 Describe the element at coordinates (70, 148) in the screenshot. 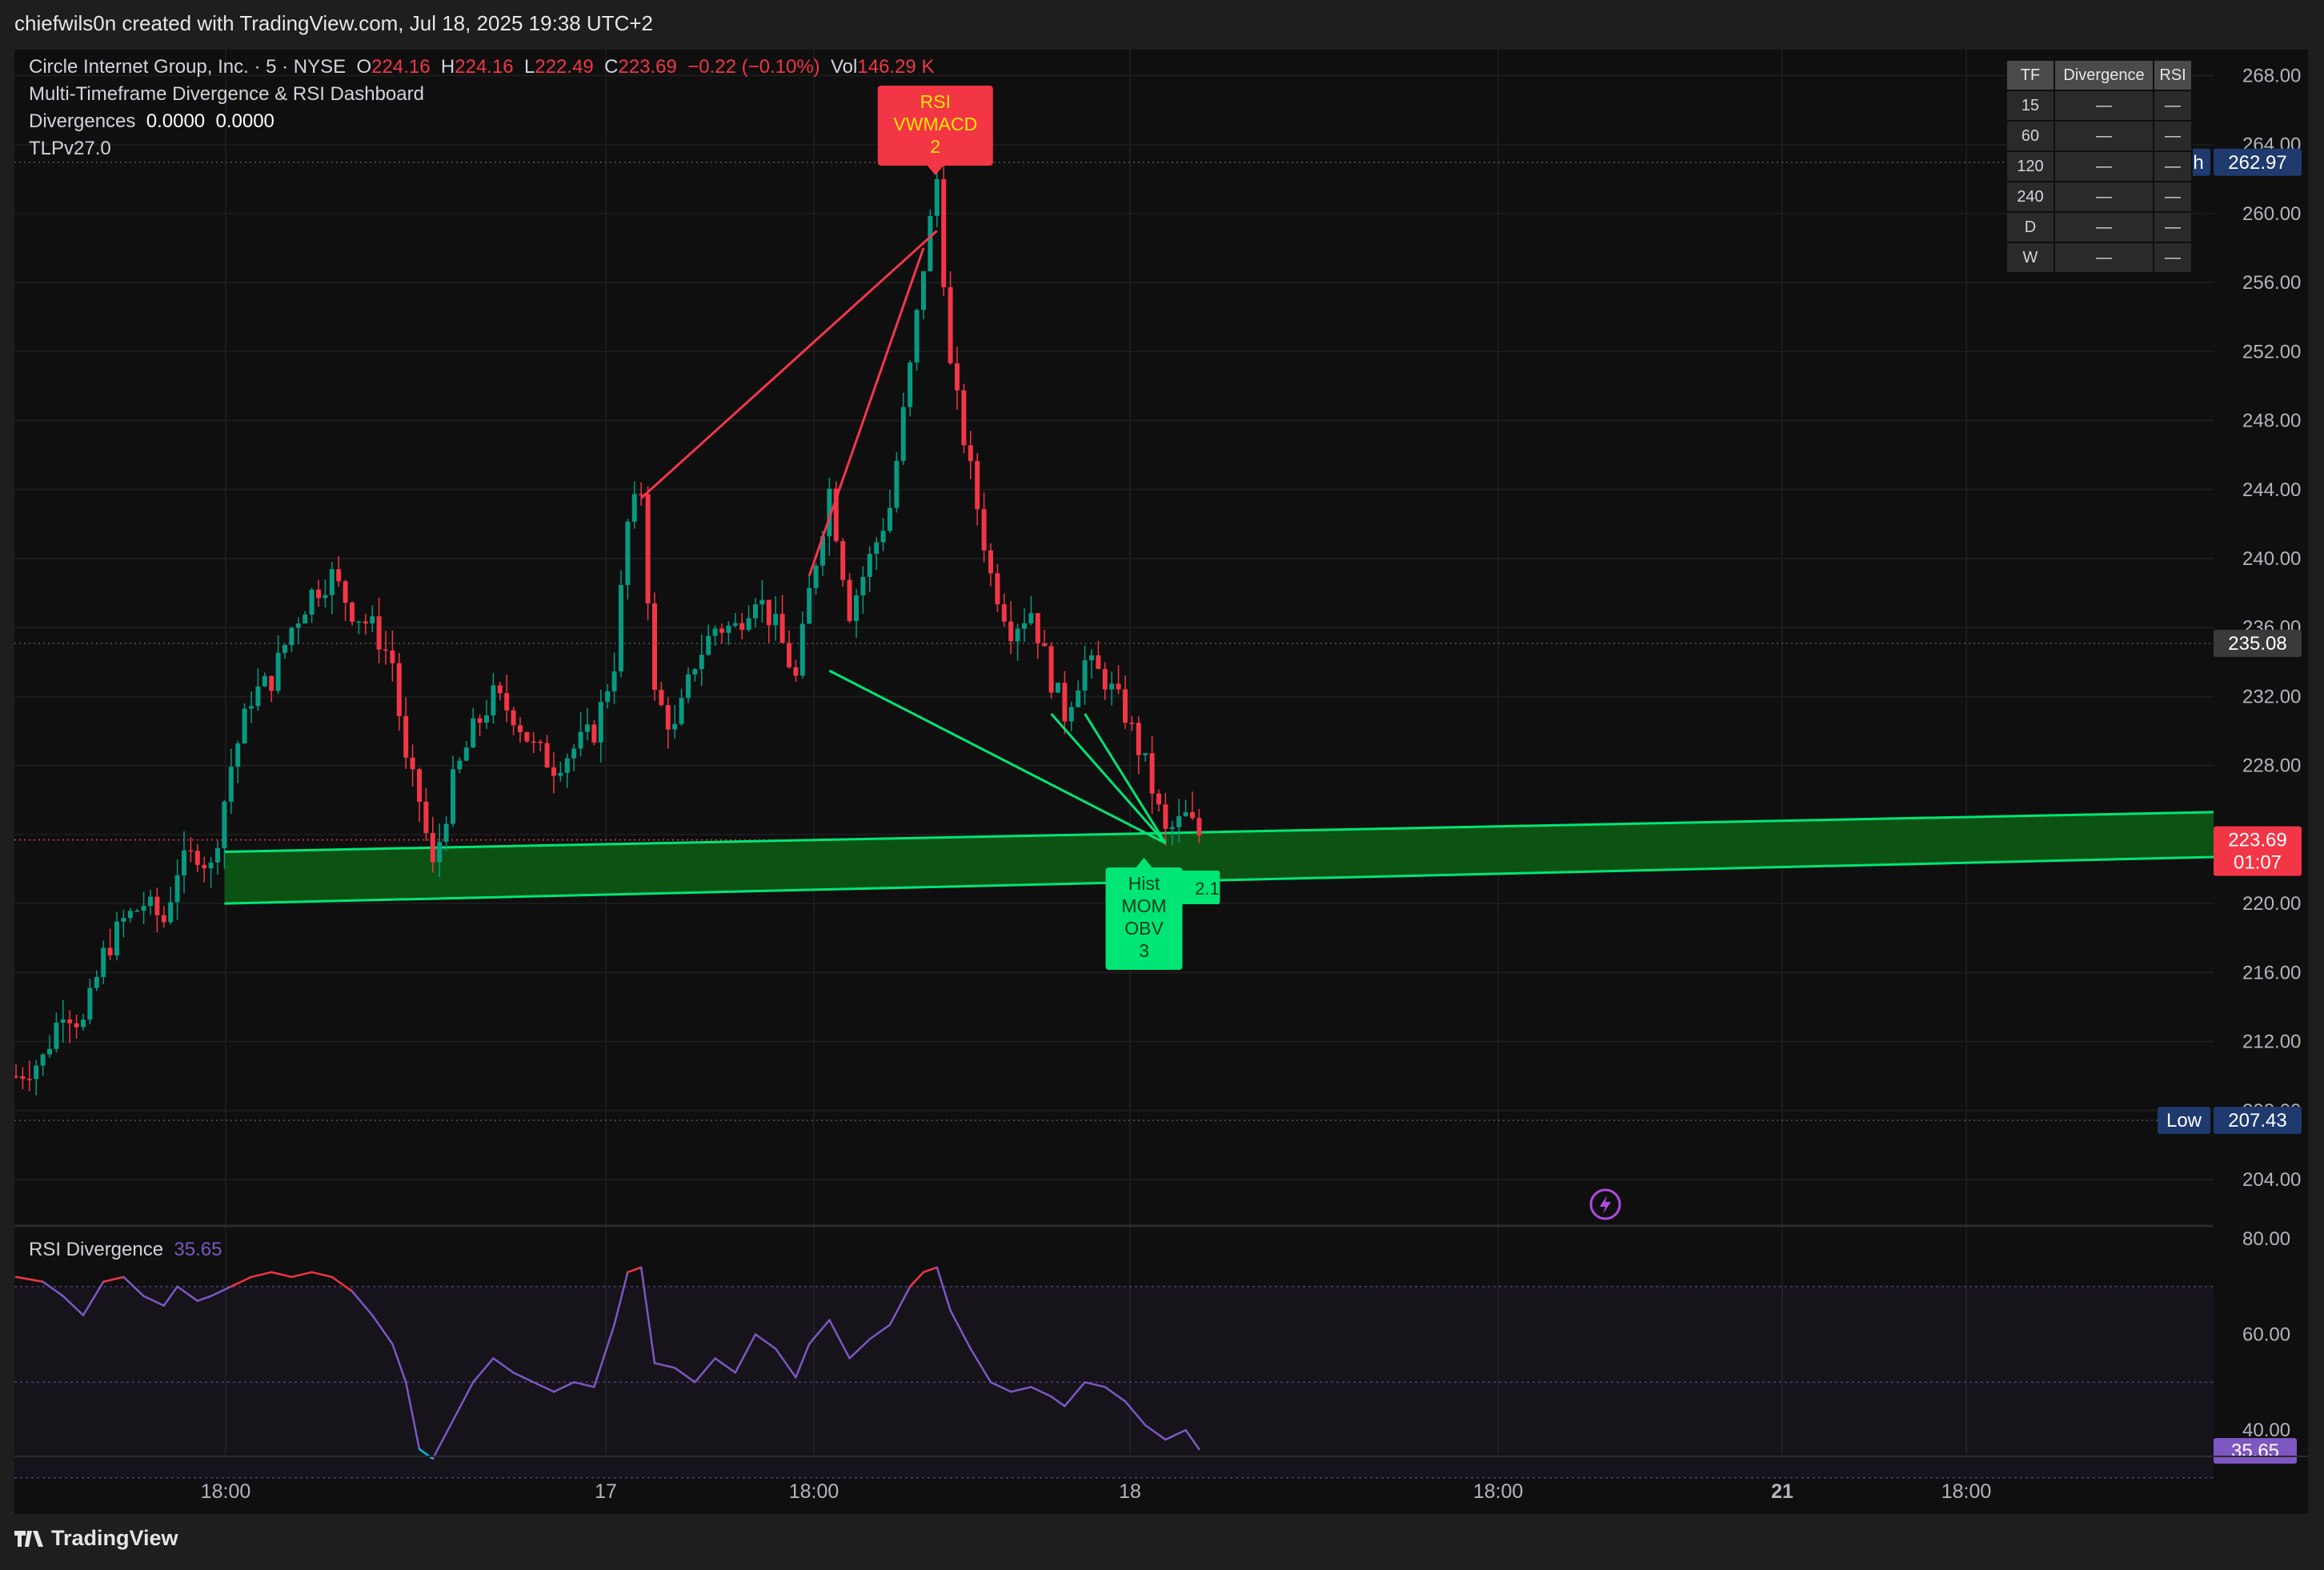

I see `indicator-legend-2: TLPv27.0` at that location.